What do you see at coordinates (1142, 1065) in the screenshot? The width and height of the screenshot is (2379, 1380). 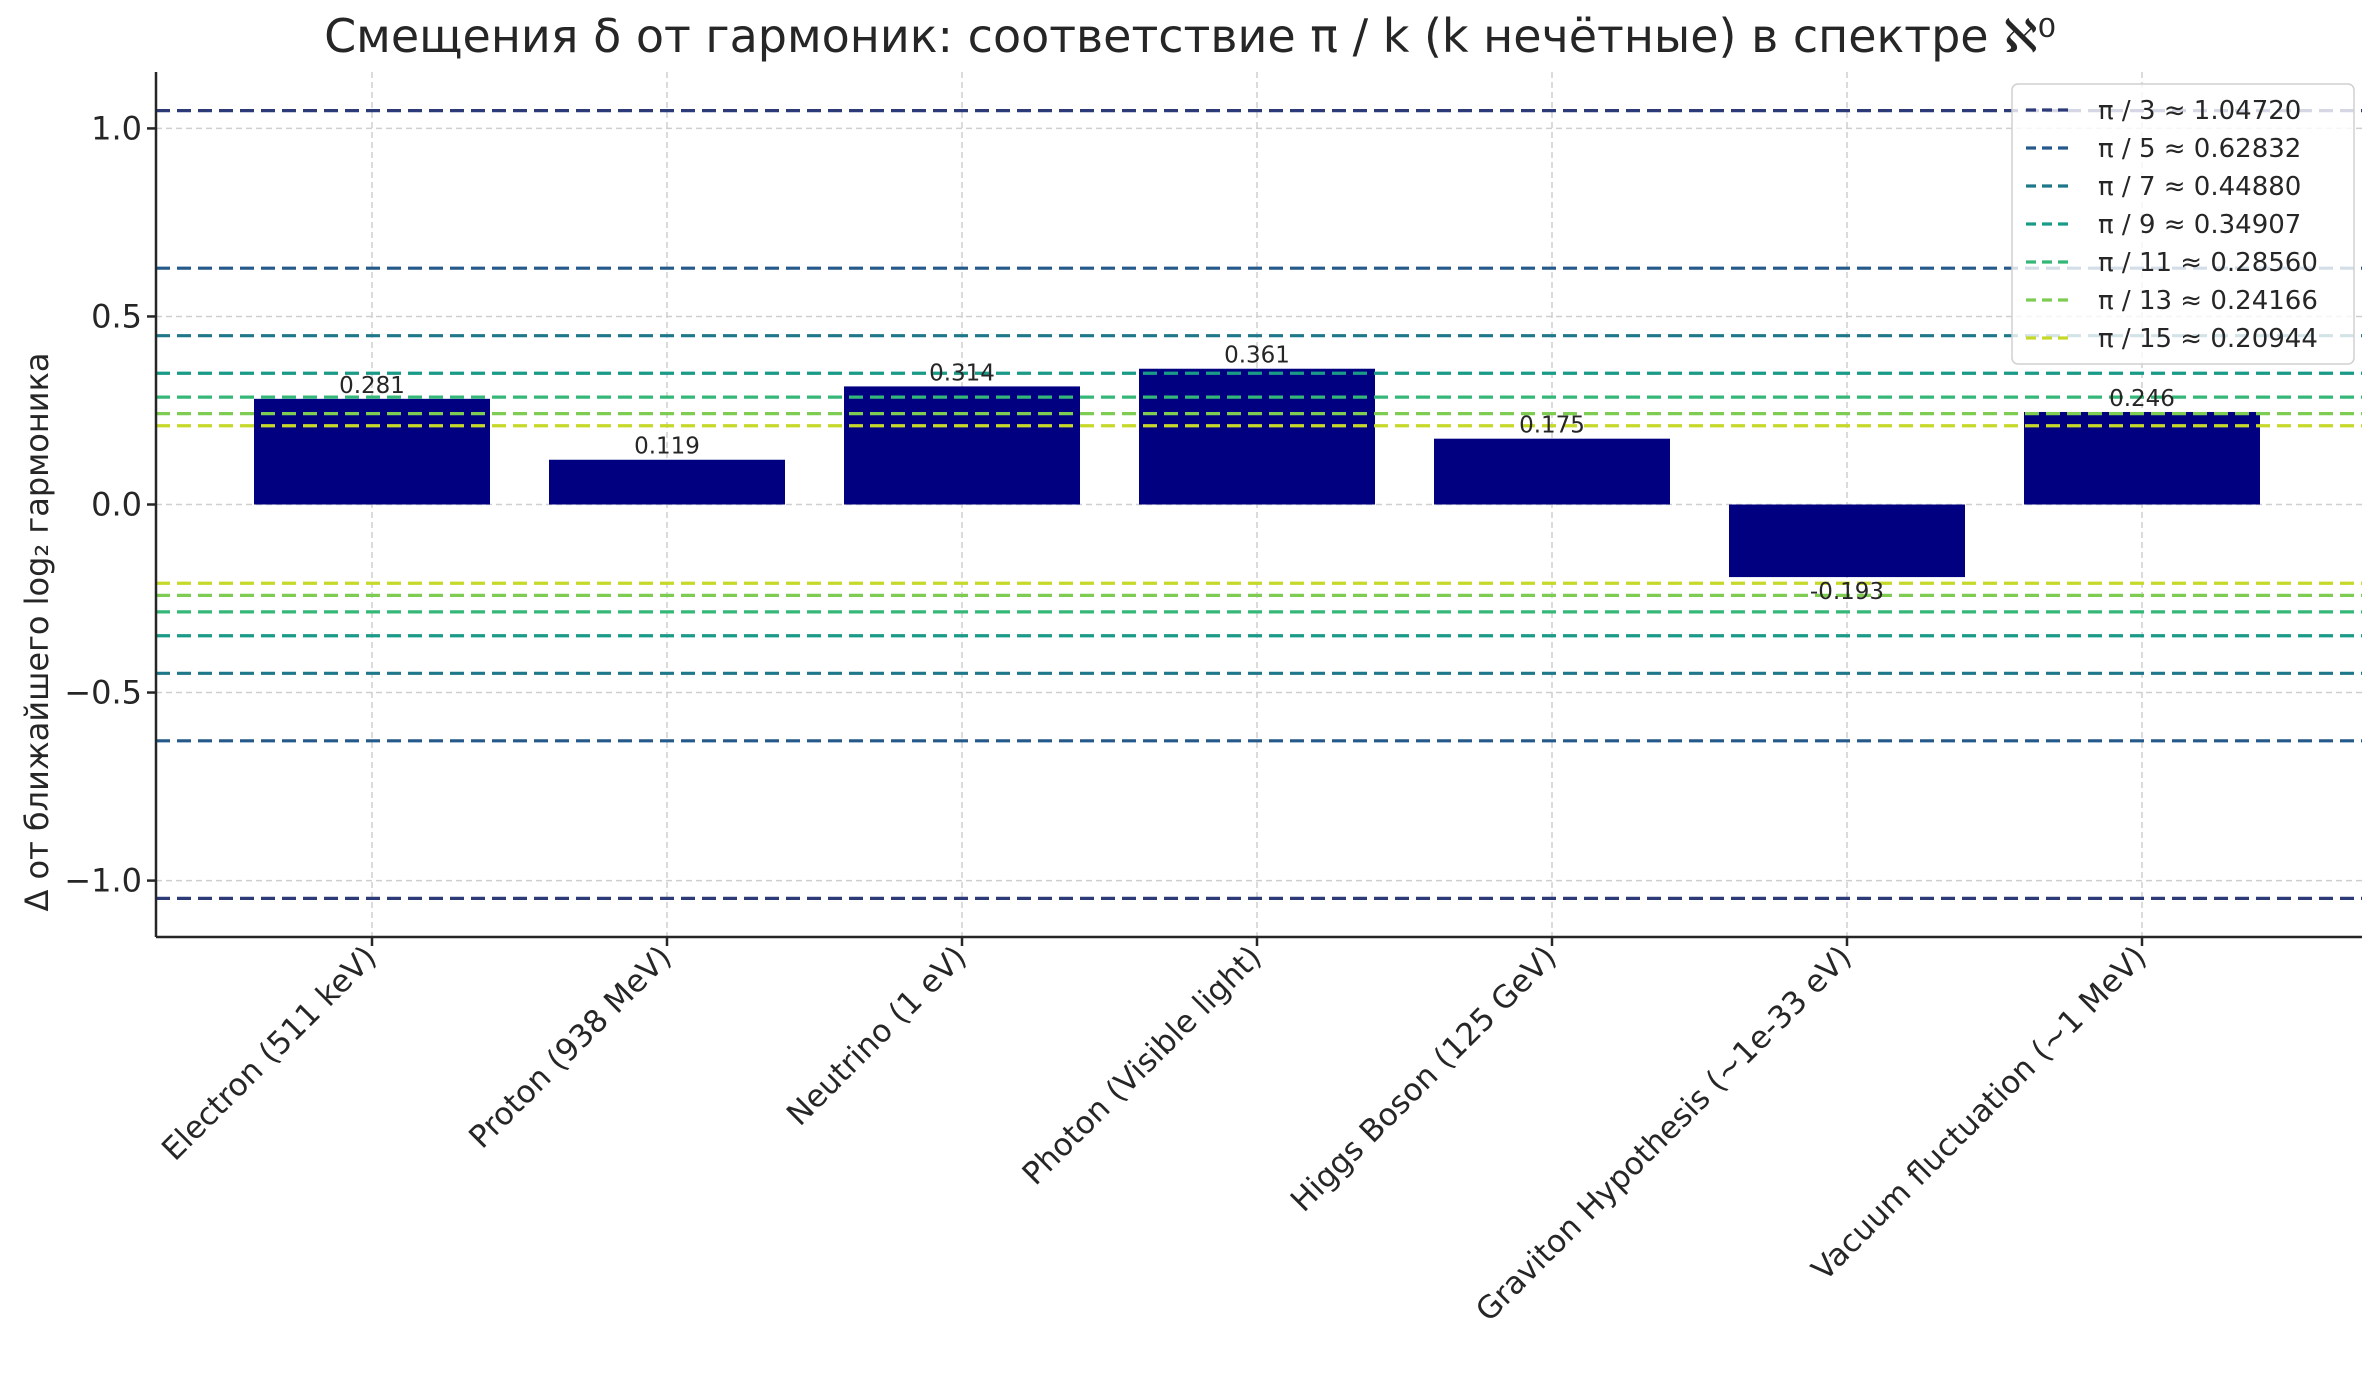 I see `x-tick-label: Photon (Visible light)` at bounding box center [1142, 1065].